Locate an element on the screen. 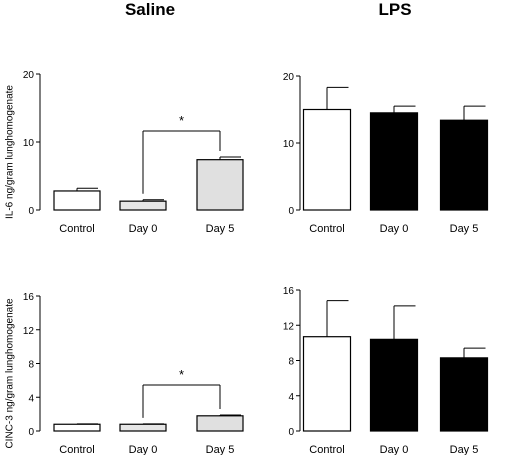 This screenshot has width=520, height=455. cinc3-lps-chart: 0 4 8 12 16 Control Day 0 Day 5 is located at coordinates (386, 370).